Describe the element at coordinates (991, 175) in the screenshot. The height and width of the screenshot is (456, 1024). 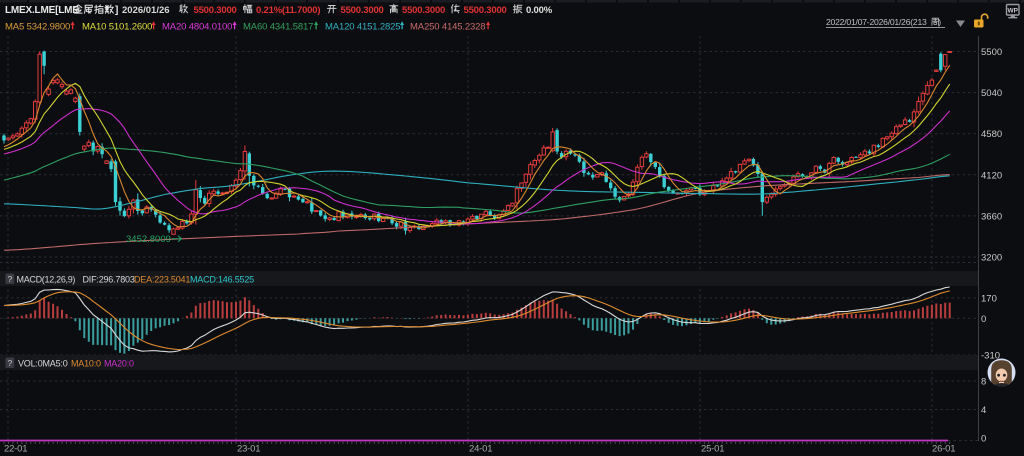
I see `svg-text: 4120` at that location.